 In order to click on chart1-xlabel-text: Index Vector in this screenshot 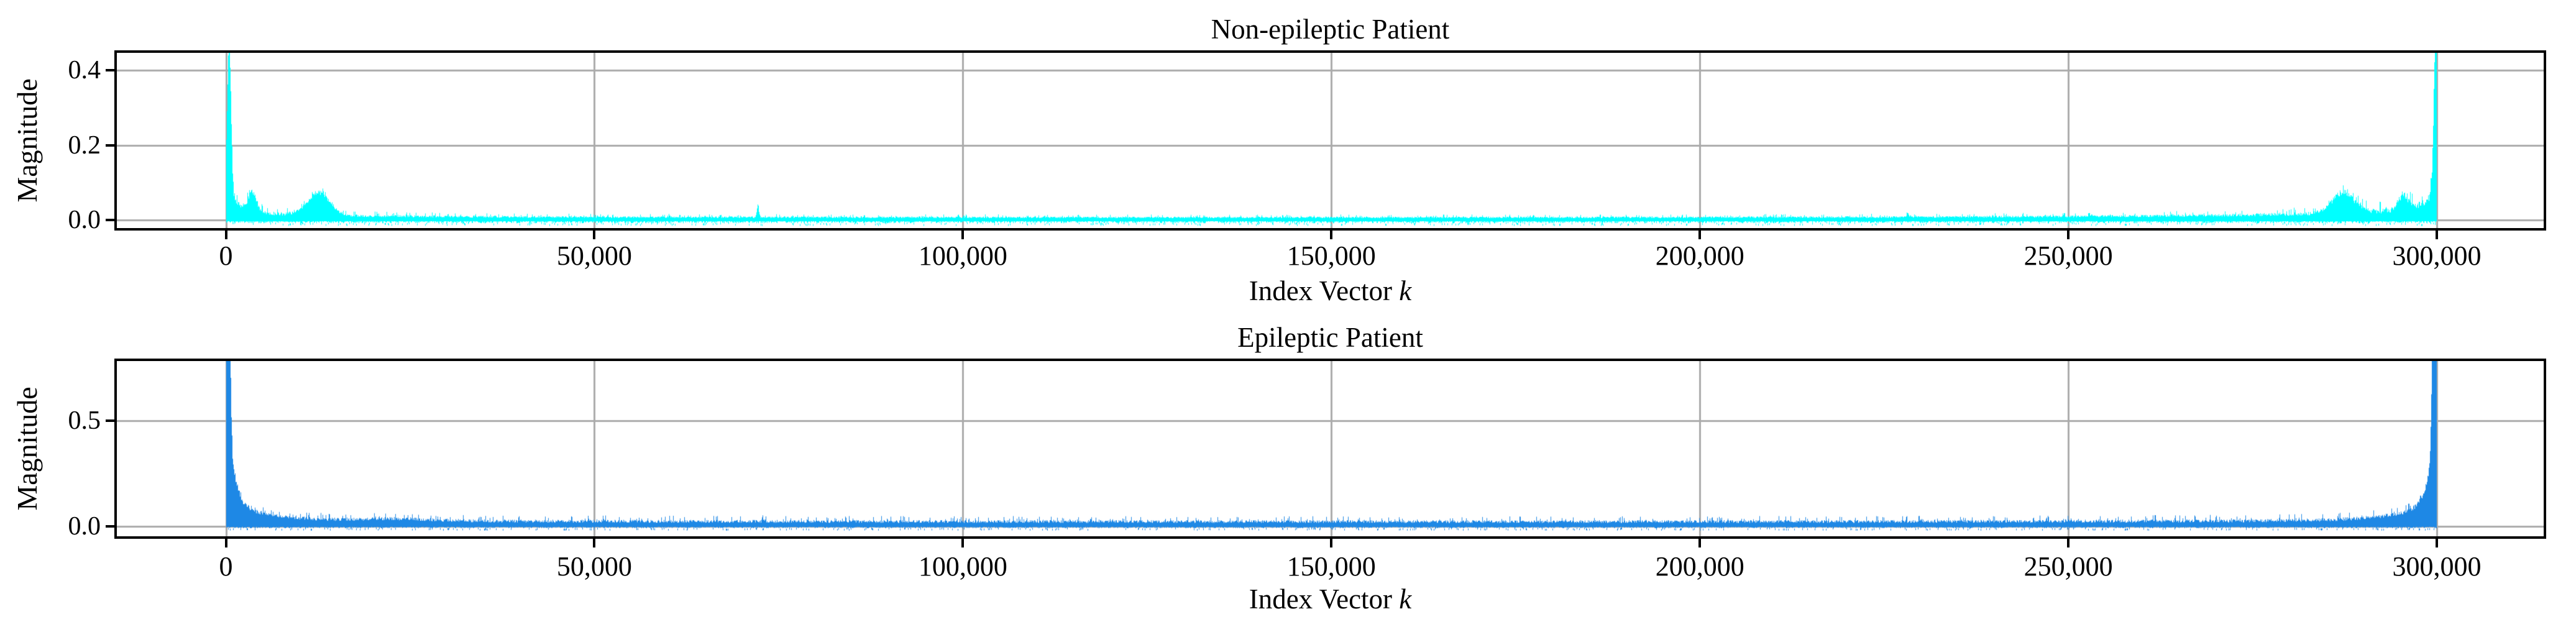, I will do `click(1324, 290)`.